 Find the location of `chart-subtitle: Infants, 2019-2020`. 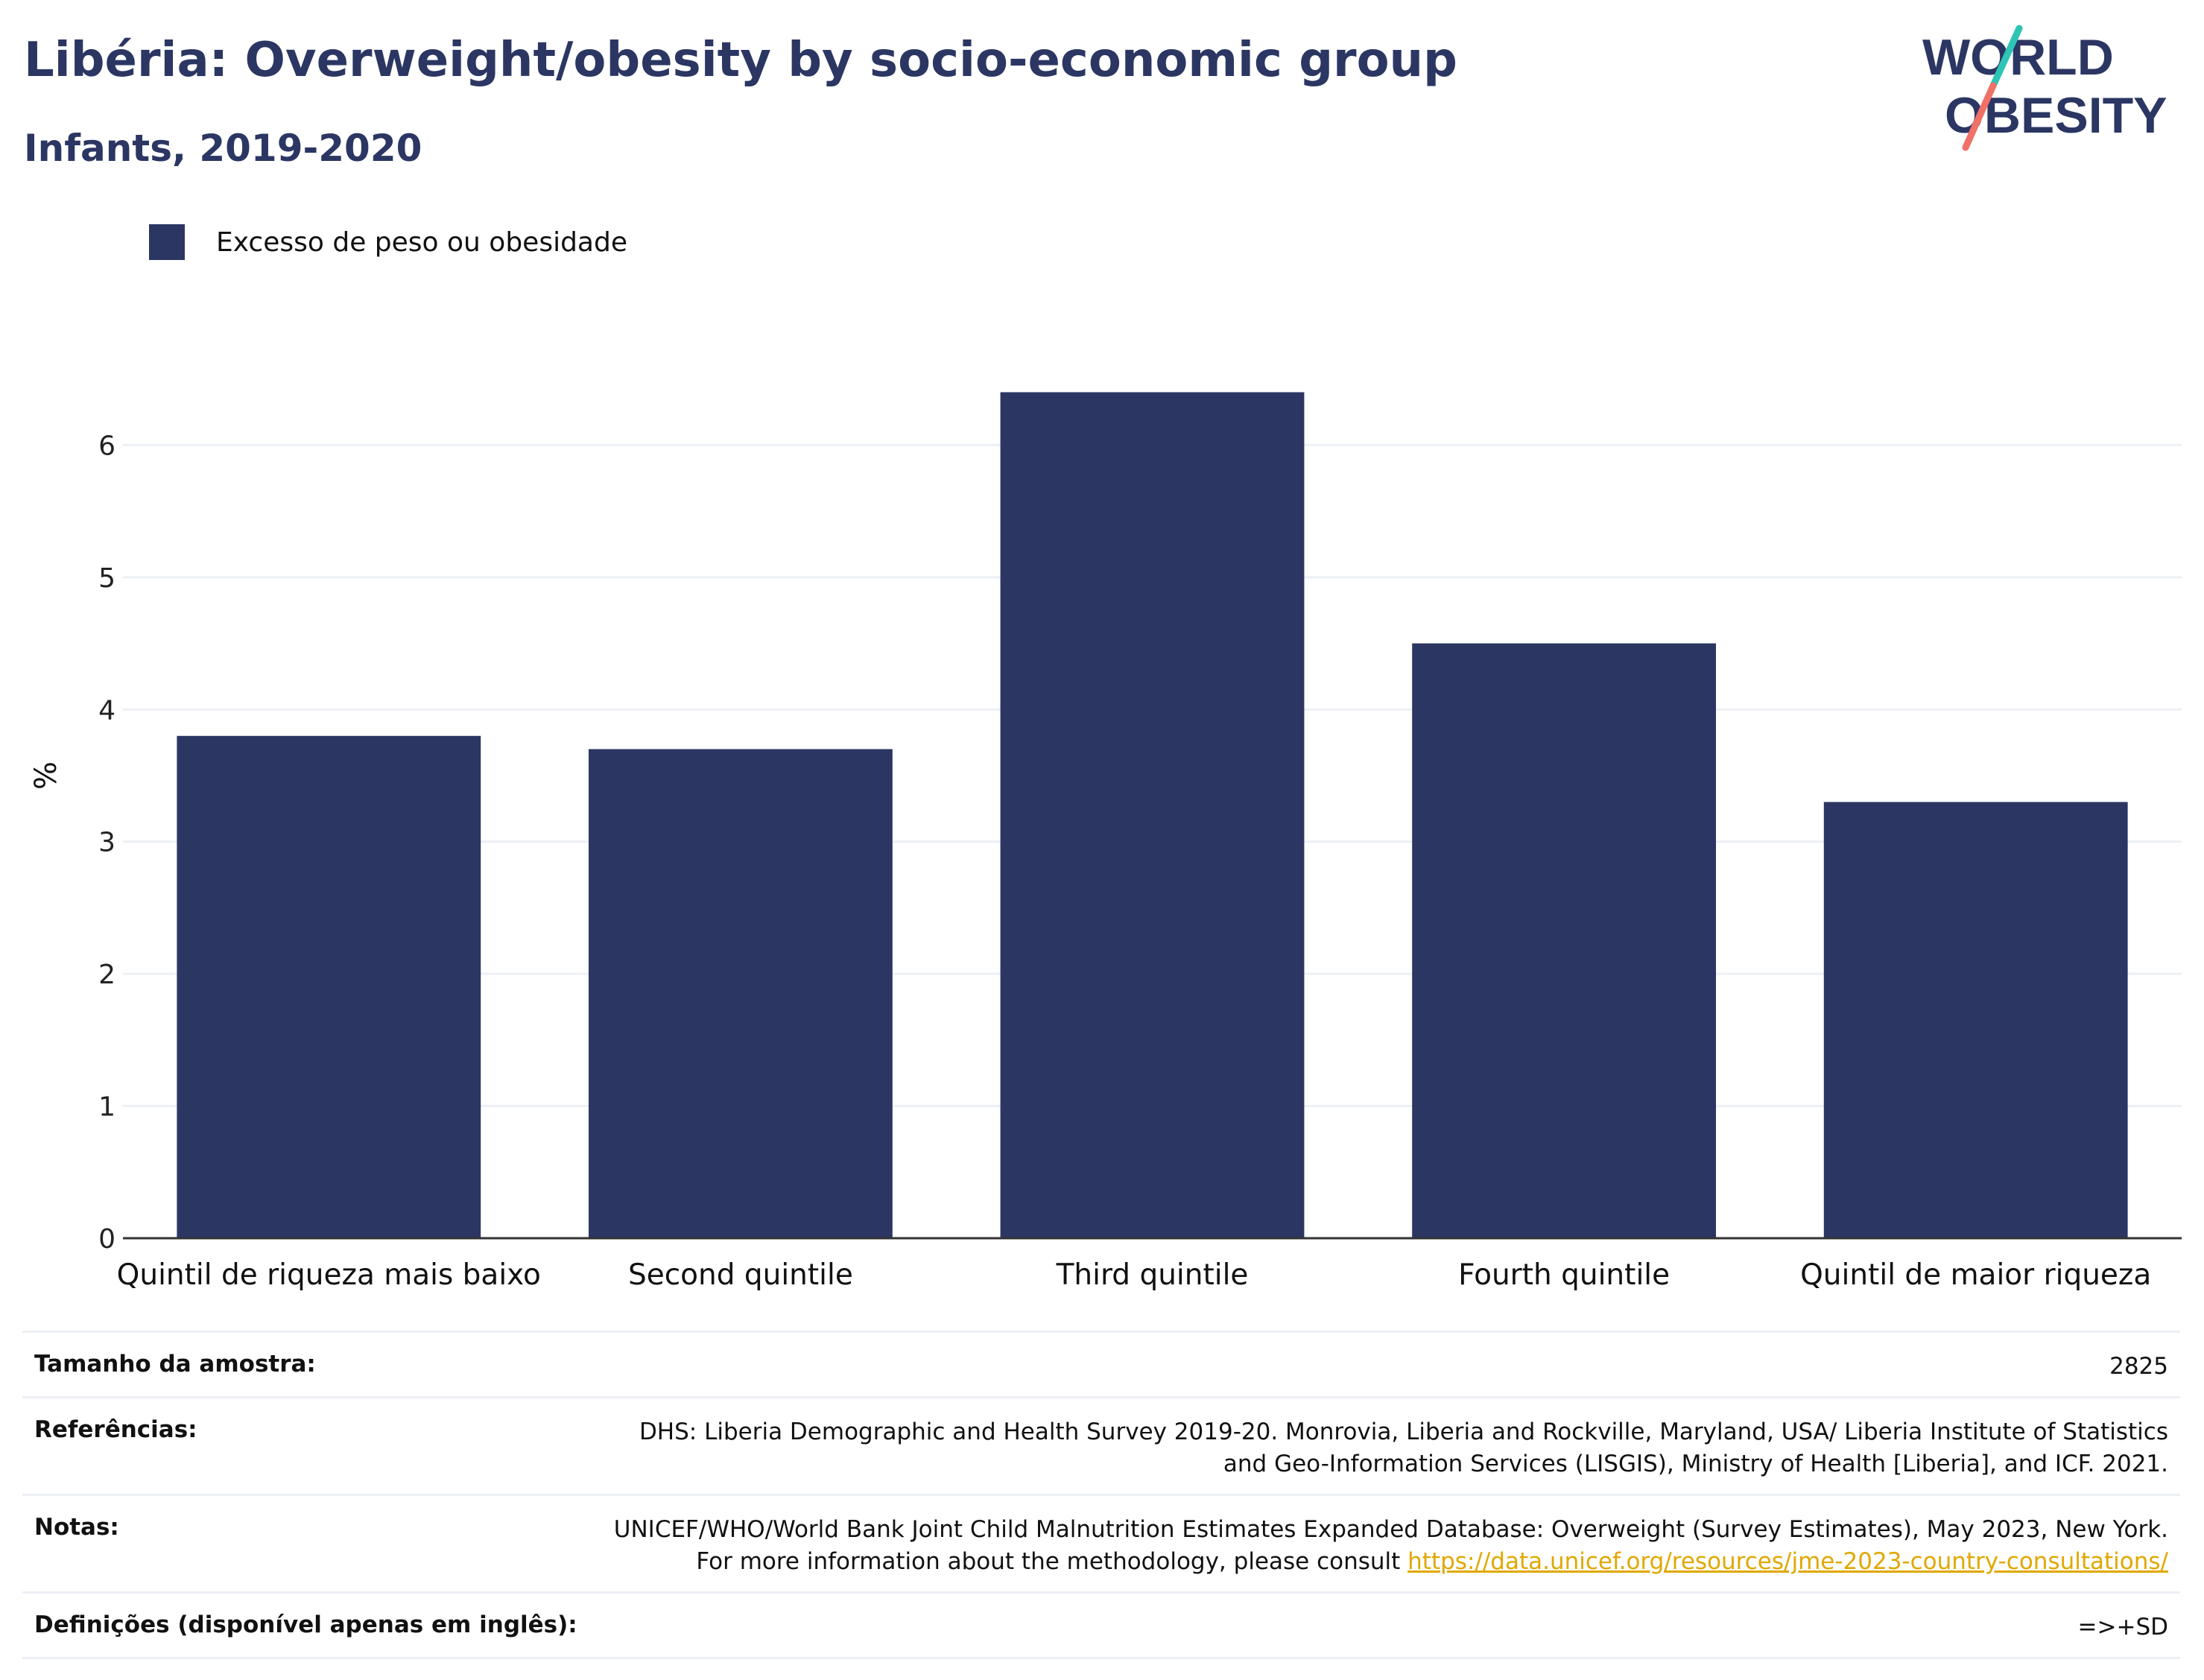

chart-subtitle: Infants, 2019-2020 is located at coordinates (223, 148).